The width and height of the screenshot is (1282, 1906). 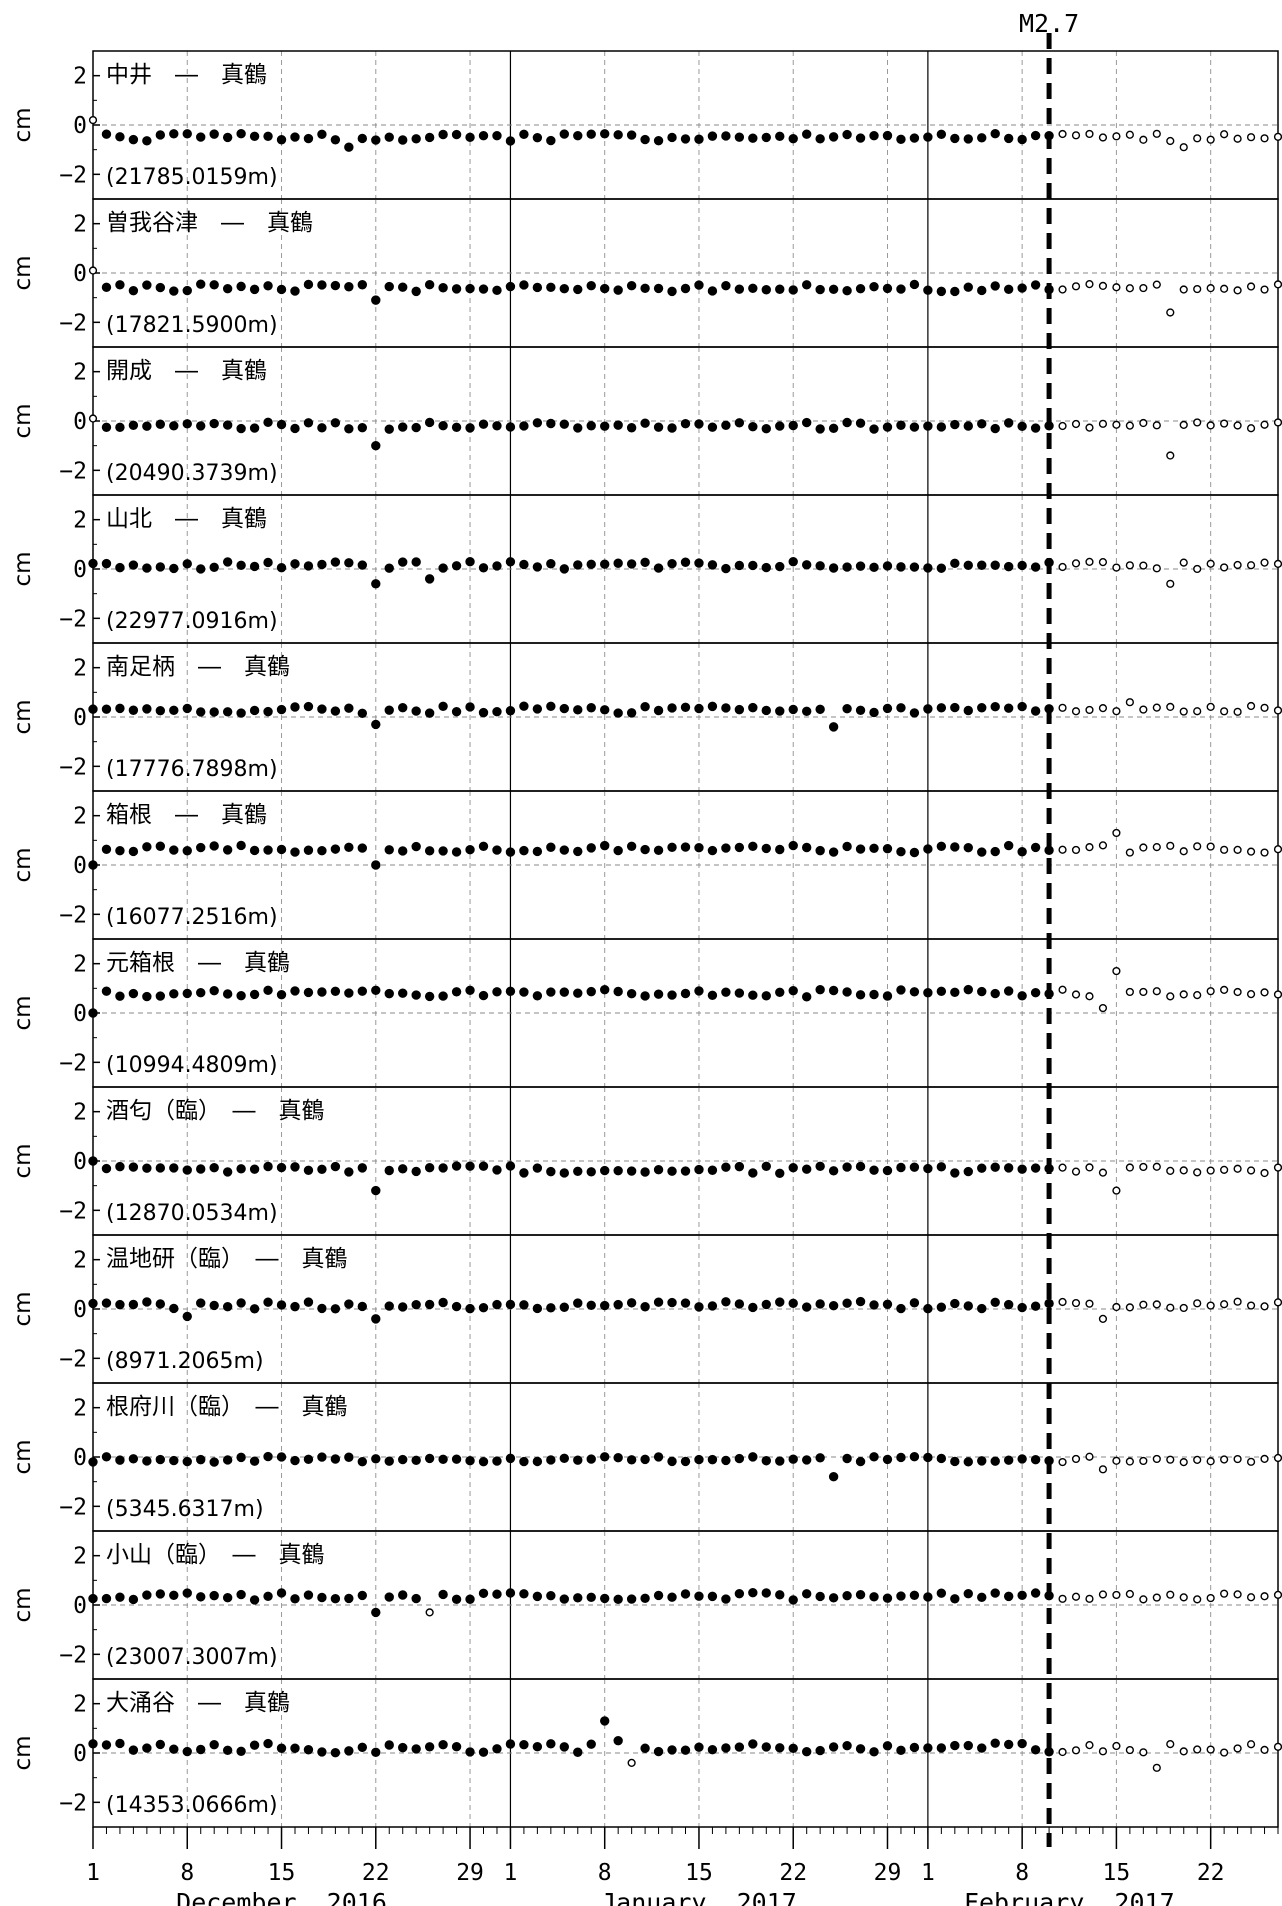 What do you see at coordinates (888, 1873) in the screenshot?
I see `x-tick-label: 29` at bounding box center [888, 1873].